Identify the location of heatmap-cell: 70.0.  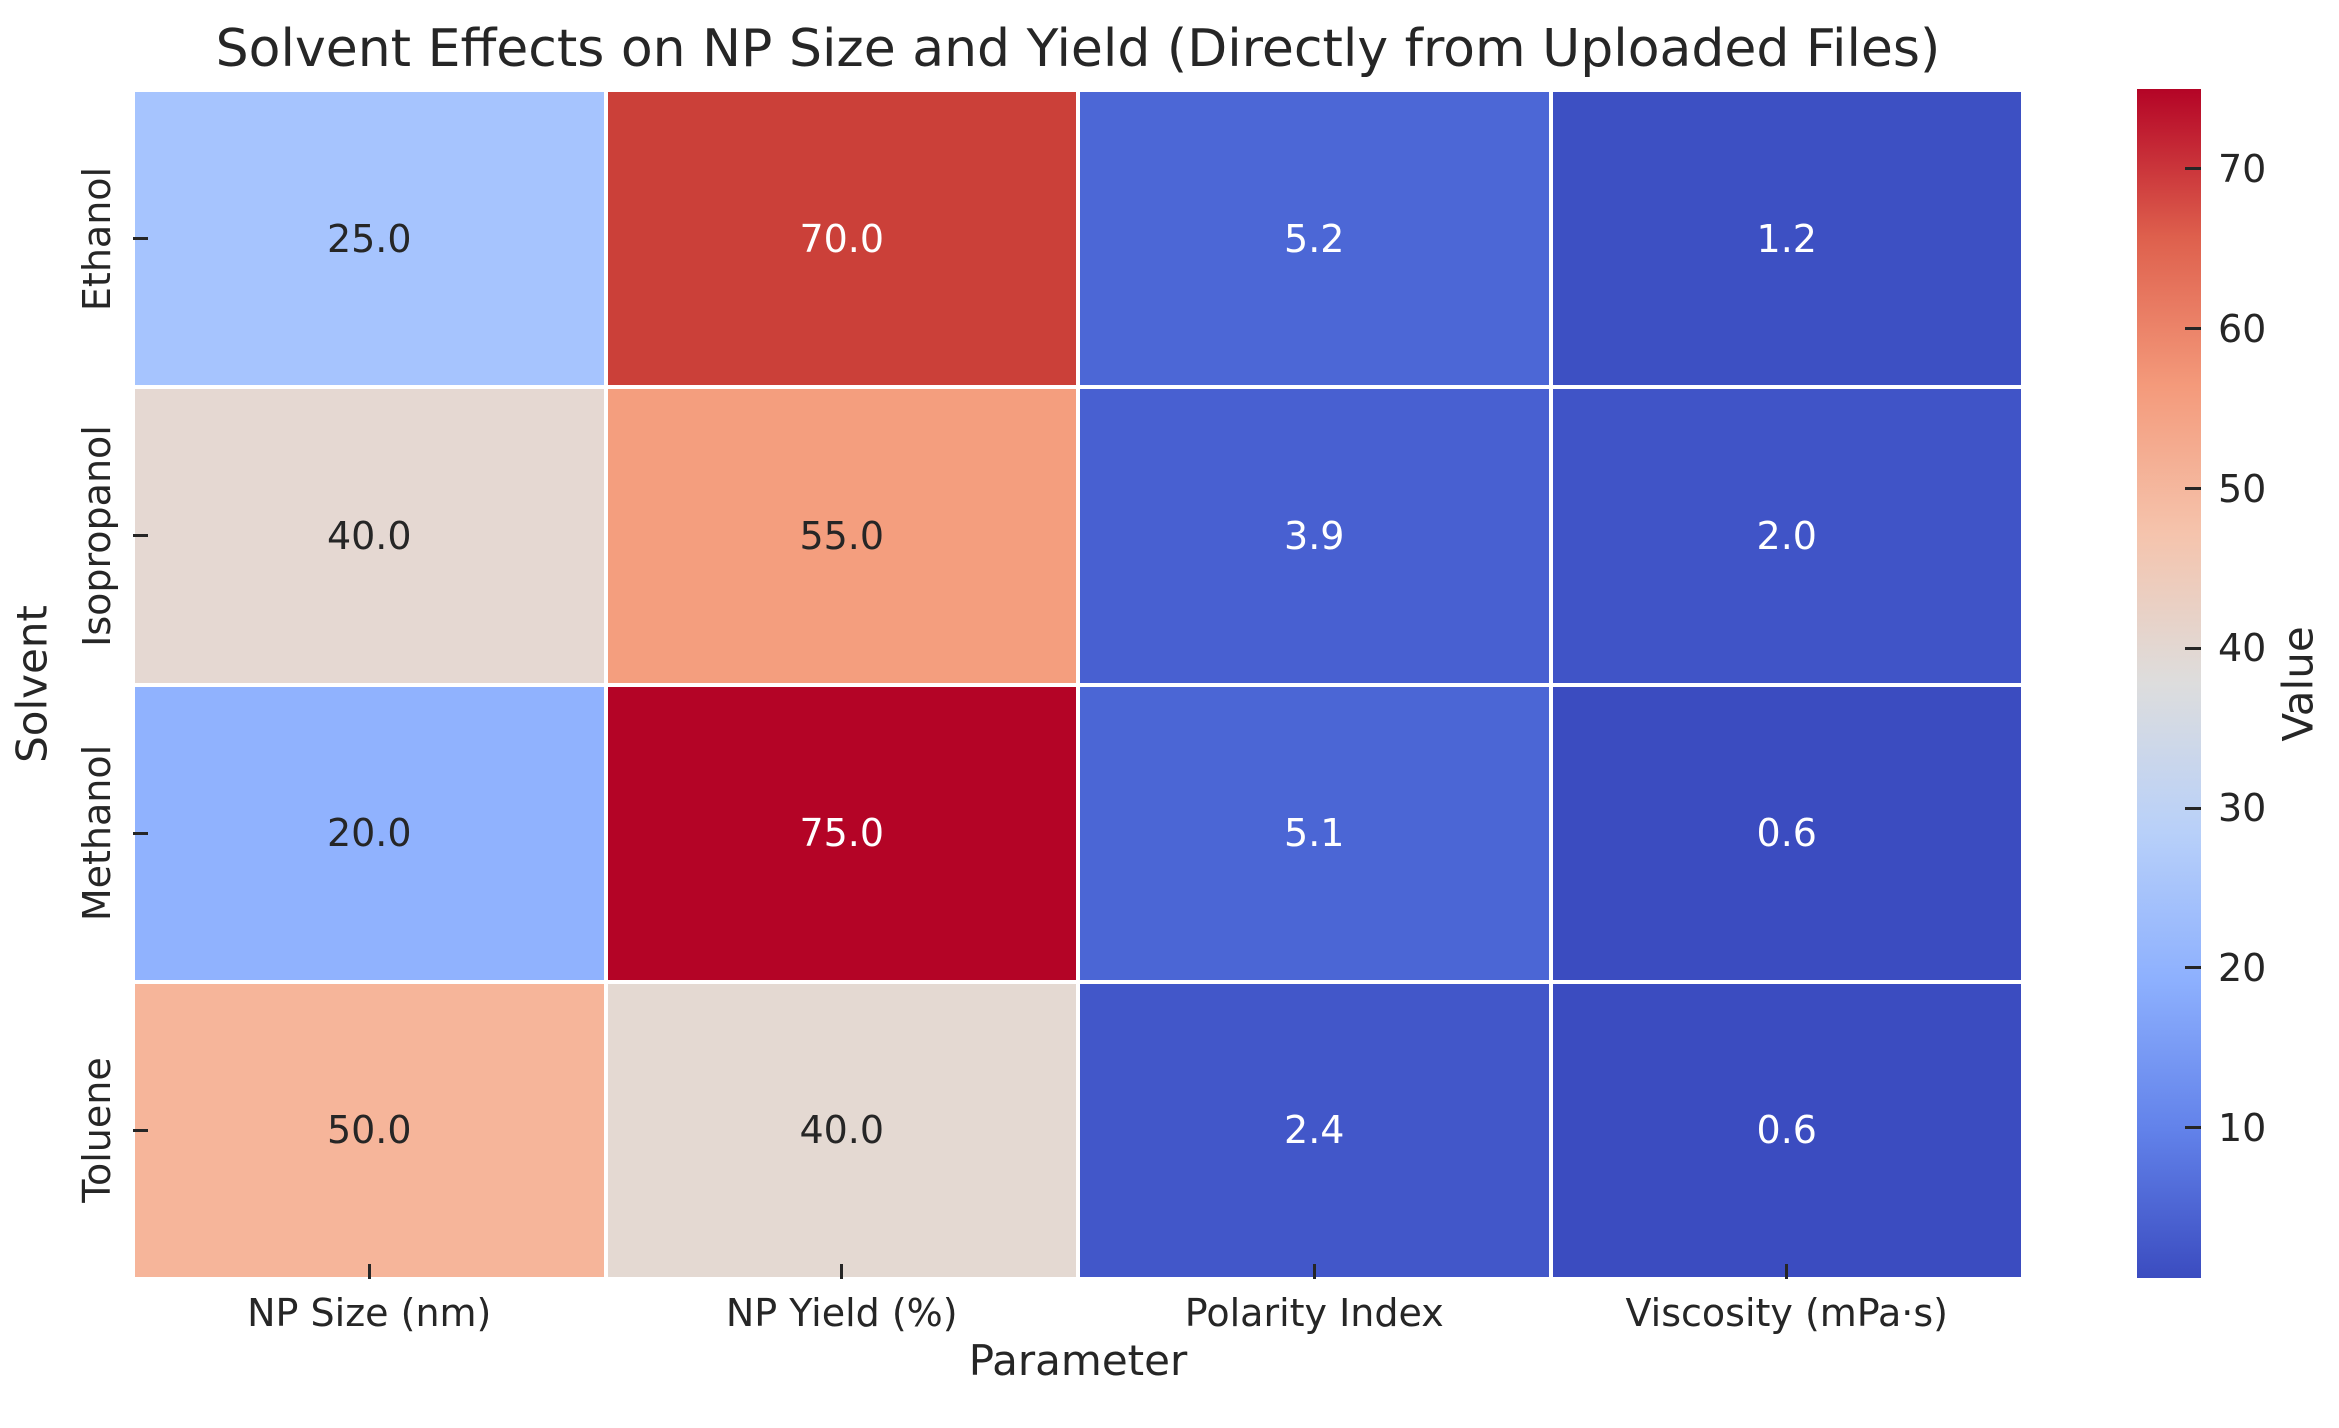
(841, 239).